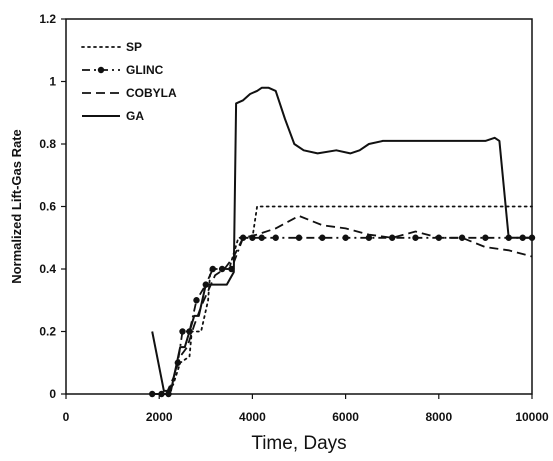 The height and width of the screenshot is (461, 553). Describe the element at coordinates (129, 81) in the screenshot. I see `legend: SP GLINC COBYLA GA` at that location.